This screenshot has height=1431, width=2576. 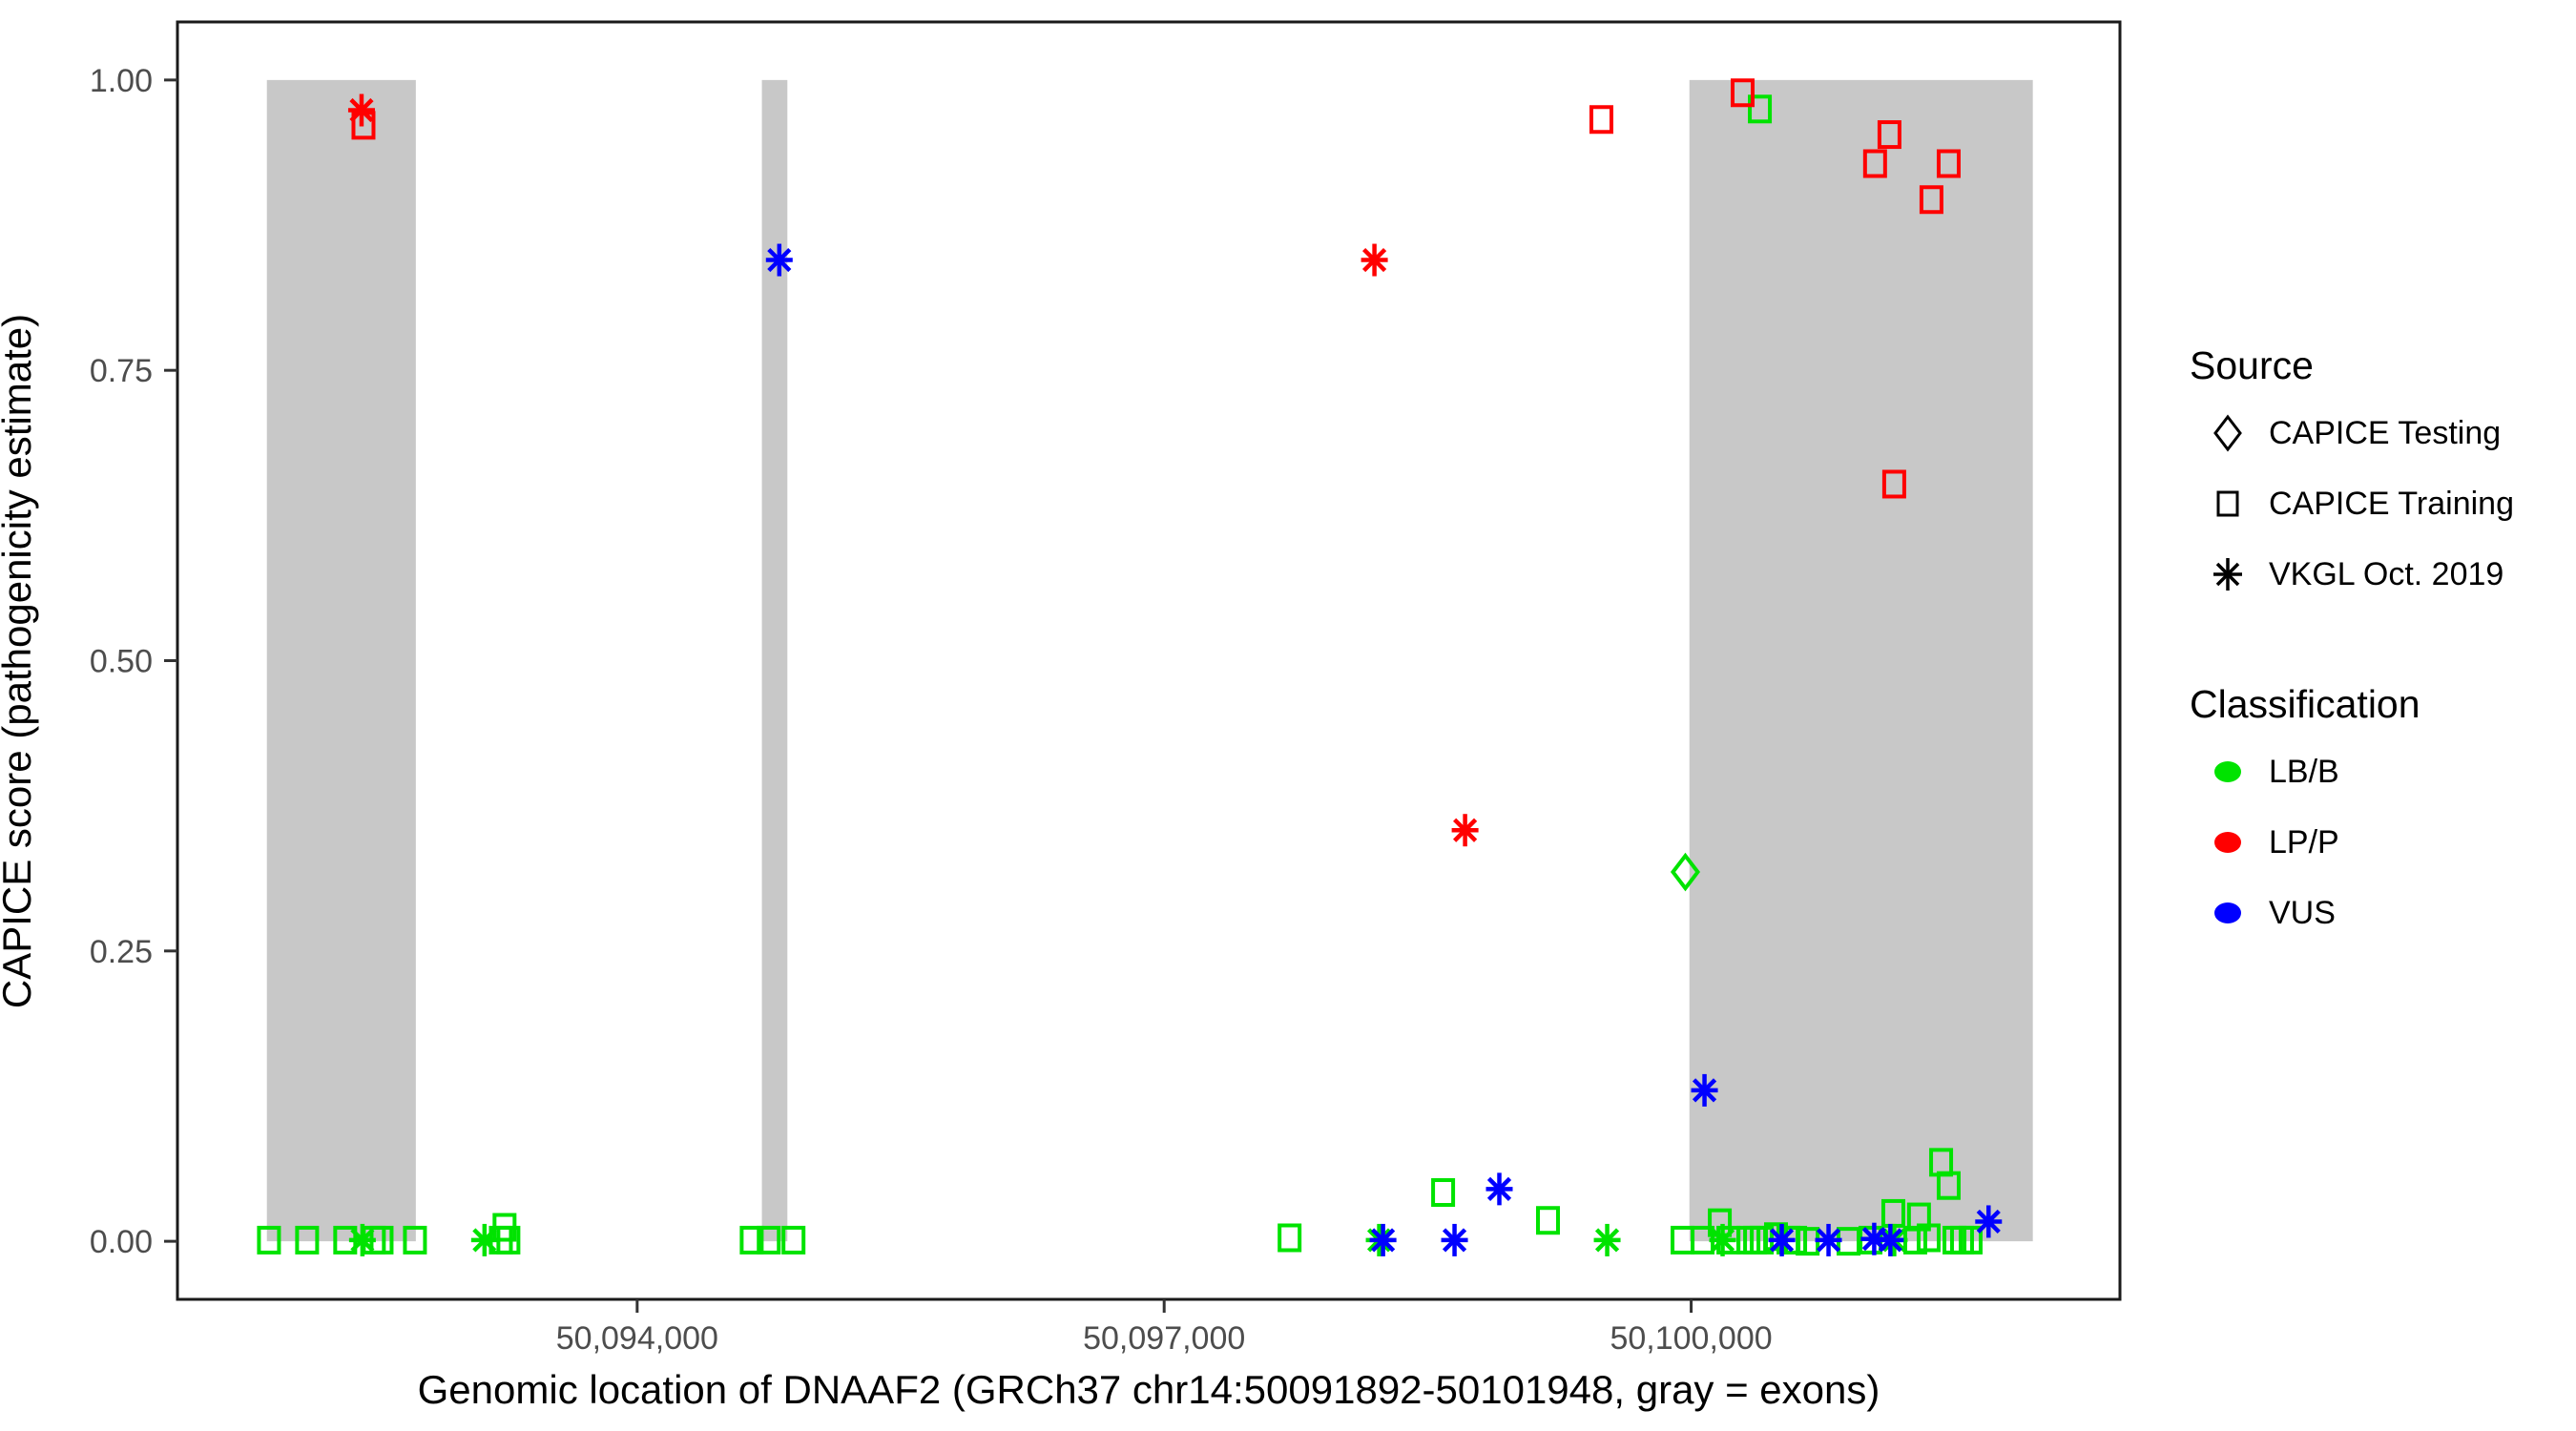 I want to click on asterisk-icon, so click(x=2227, y=574).